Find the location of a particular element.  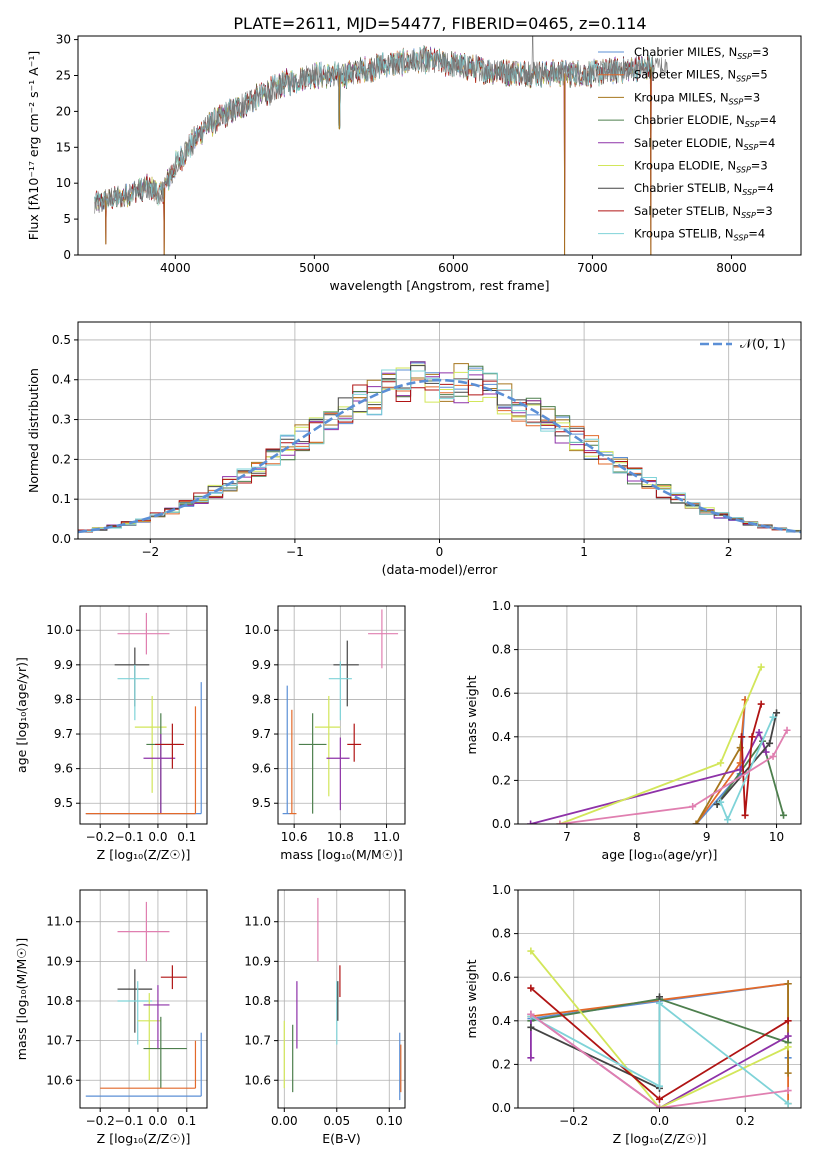

x-axis-label: wavelength [Angstrom, rest frame] is located at coordinates (439, 285).